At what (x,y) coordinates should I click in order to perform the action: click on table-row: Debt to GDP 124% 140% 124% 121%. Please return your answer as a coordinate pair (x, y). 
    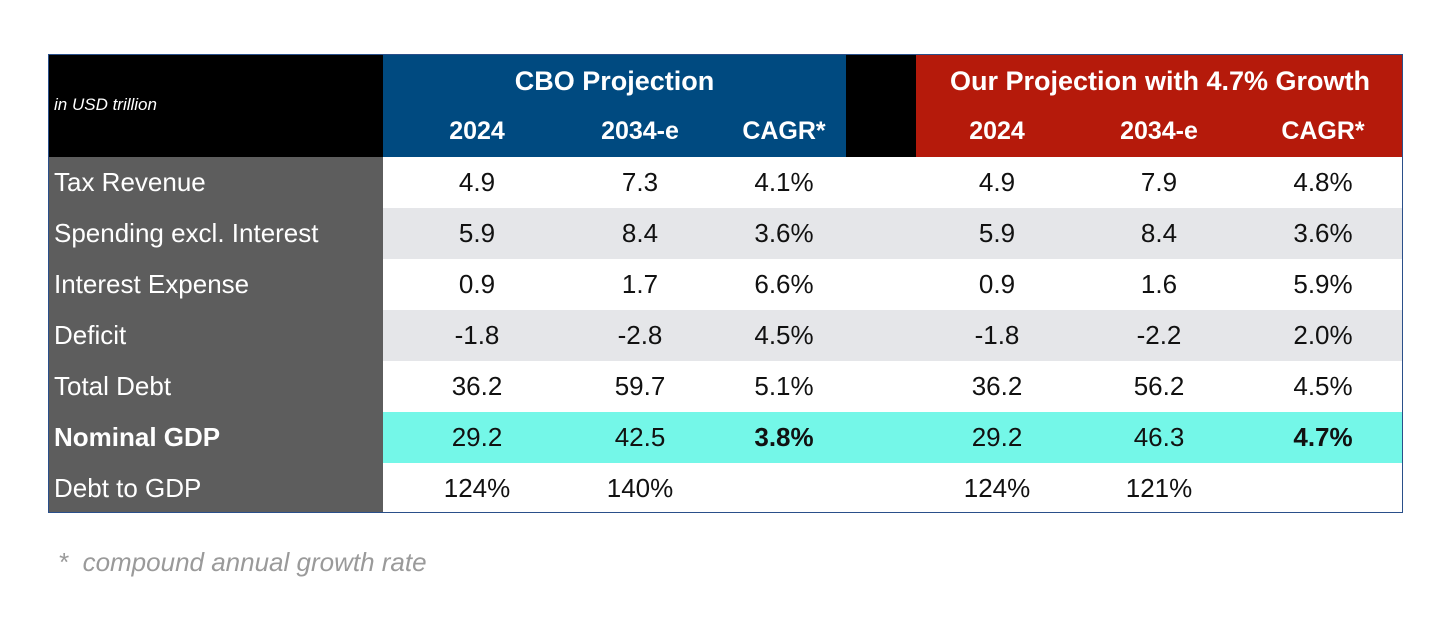
    Looking at the image, I should click on (725, 487).